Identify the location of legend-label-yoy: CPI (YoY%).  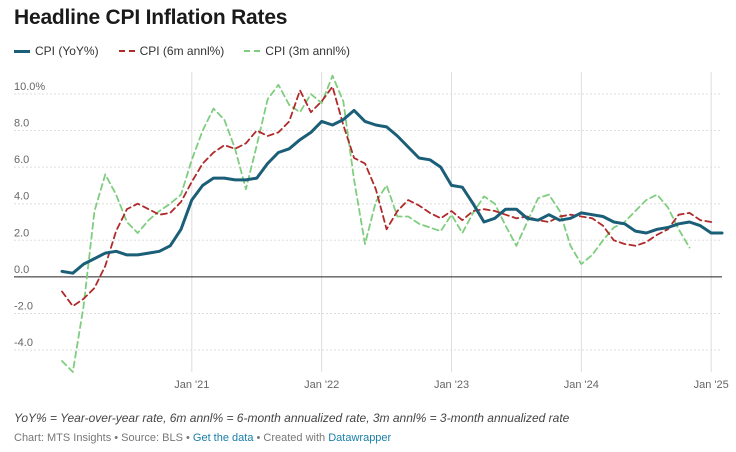
(67, 51).